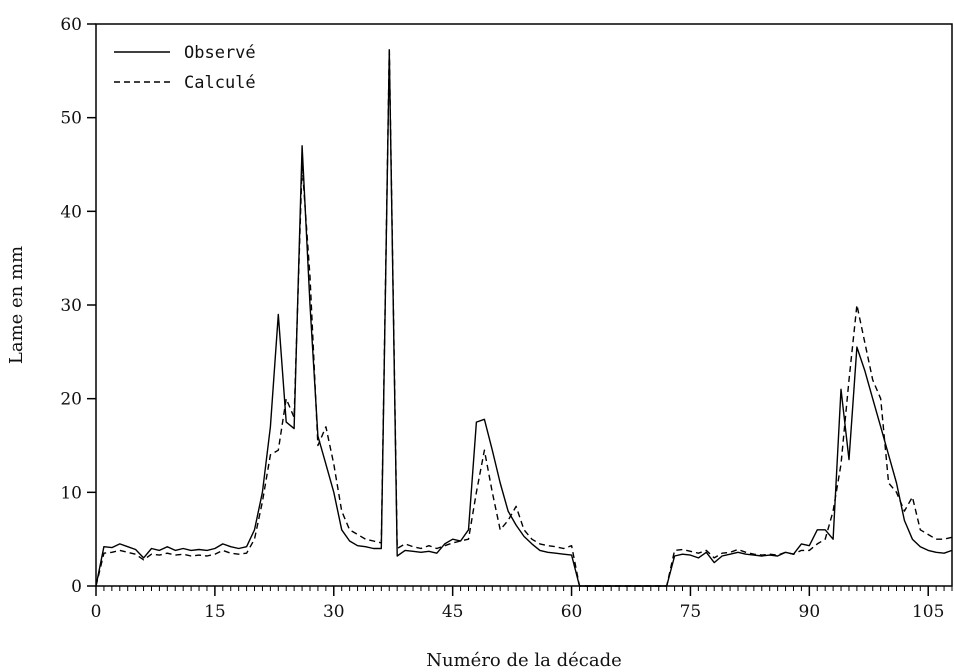 The height and width of the screenshot is (672, 954). What do you see at coordinates (220, 83) in the screenshot?
I see `legend-label-2: Calculé` at bounding box center [220, 83].